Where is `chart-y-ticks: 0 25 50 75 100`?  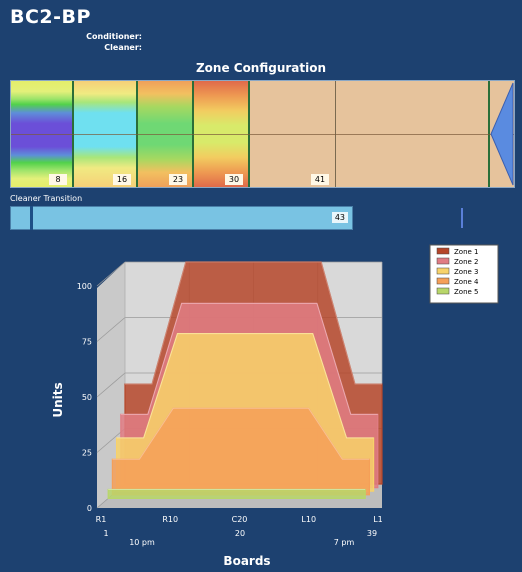 chart-y-ticks: 0 25 50 75 100 is located at coordinates (84, 397).